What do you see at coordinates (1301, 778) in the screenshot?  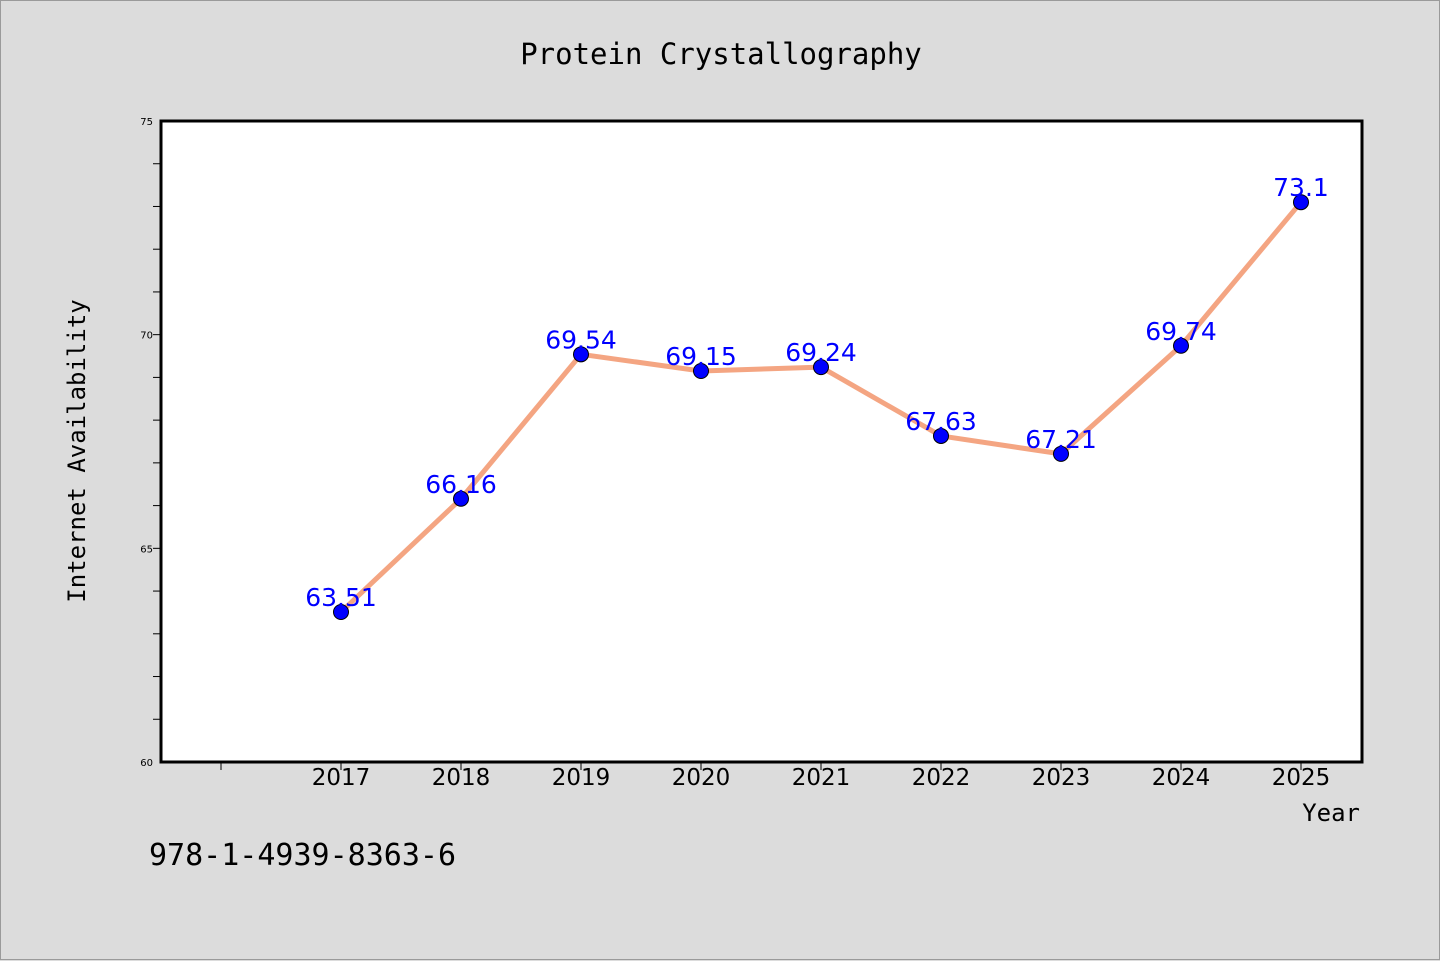 I see `x-tick-label: 2025` at bounding box center [1301, 778].